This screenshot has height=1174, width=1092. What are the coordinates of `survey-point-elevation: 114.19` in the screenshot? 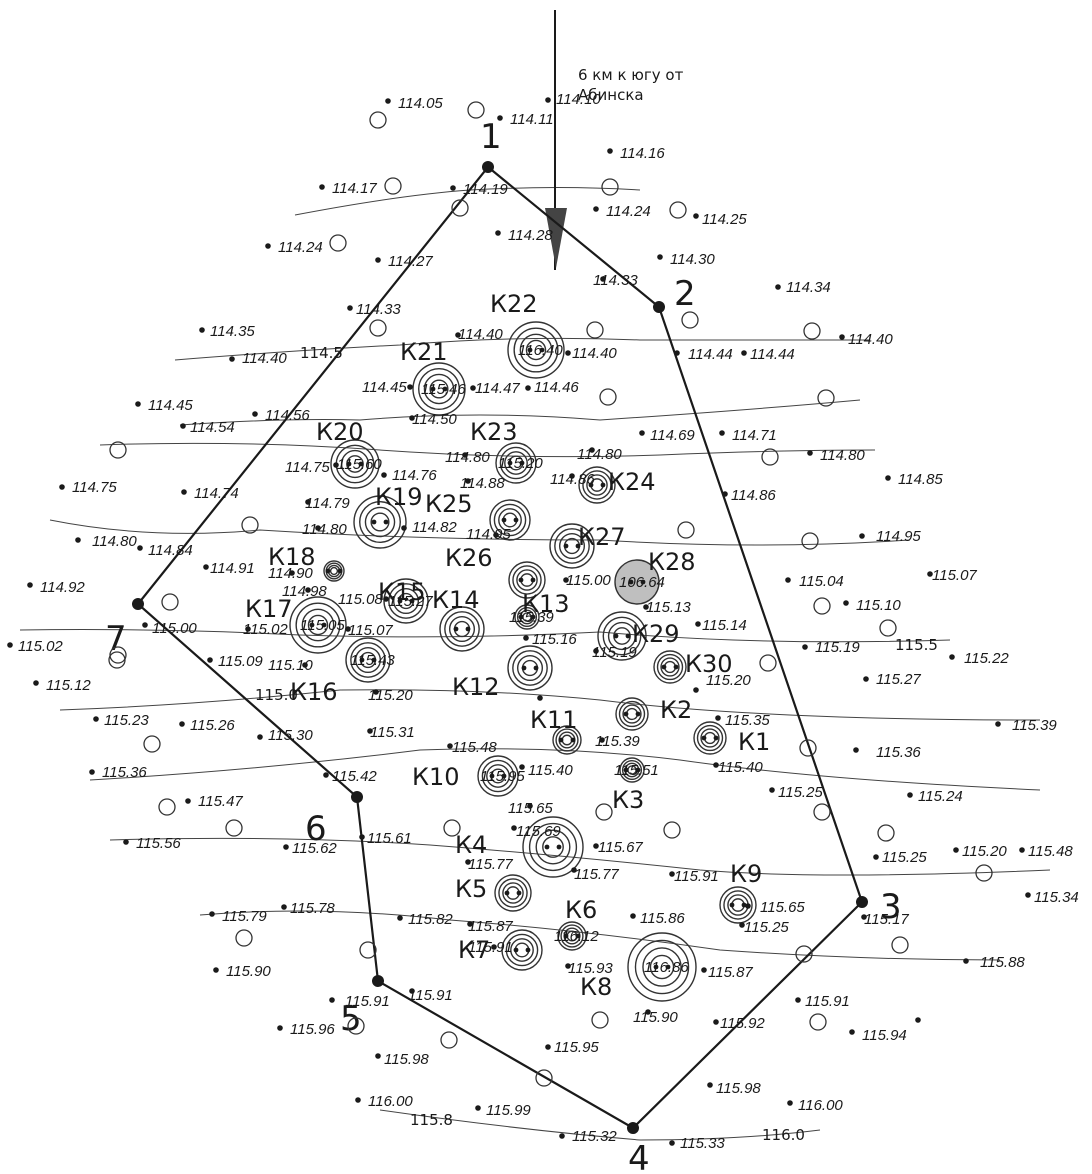 It's located at (485, 189).